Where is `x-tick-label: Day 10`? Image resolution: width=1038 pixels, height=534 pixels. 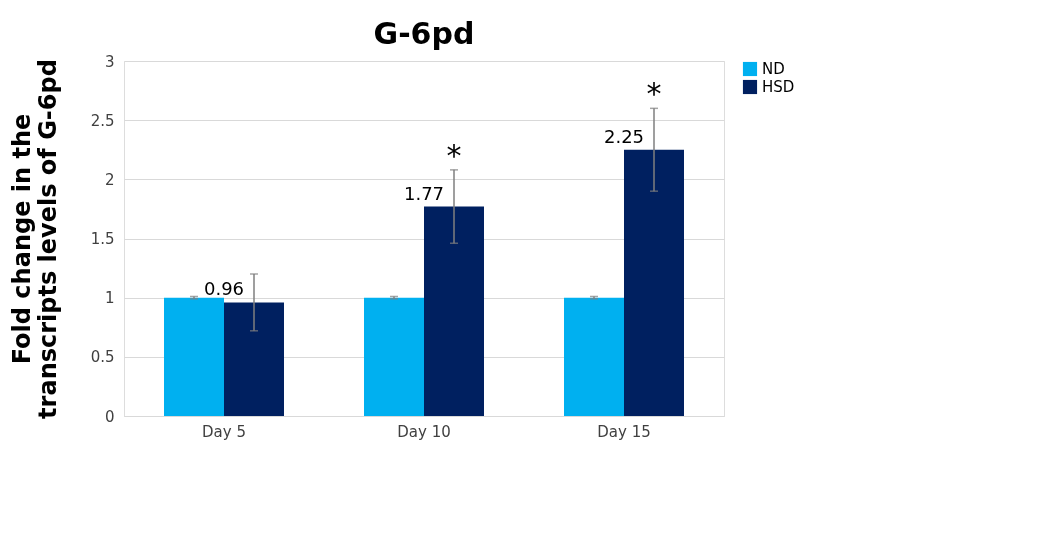 x-tick-label: Day 10 is located at coordinates (424, 431).